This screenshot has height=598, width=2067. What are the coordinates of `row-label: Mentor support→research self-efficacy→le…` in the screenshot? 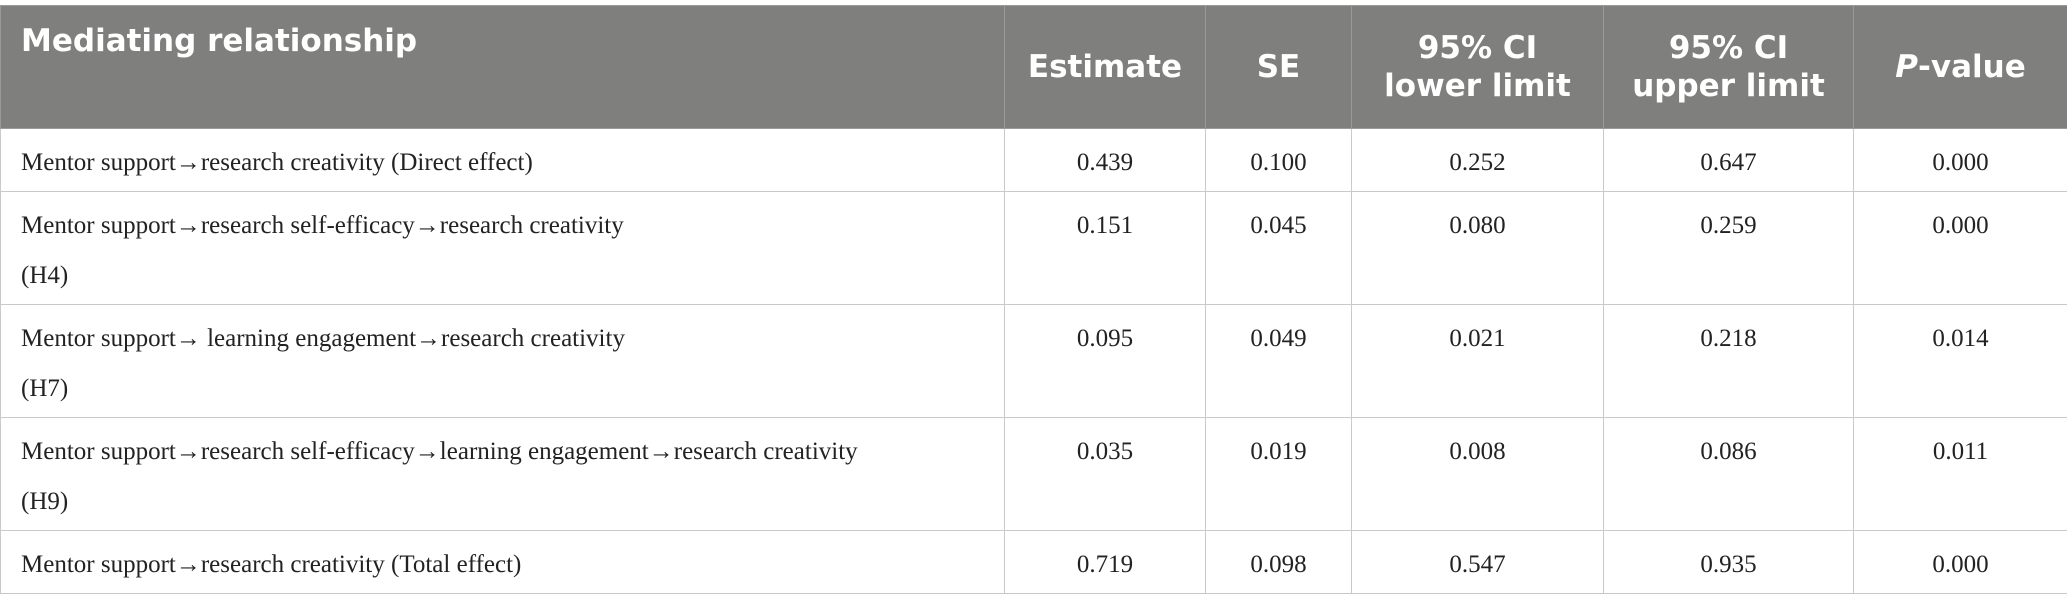 It's located at (503, 474).